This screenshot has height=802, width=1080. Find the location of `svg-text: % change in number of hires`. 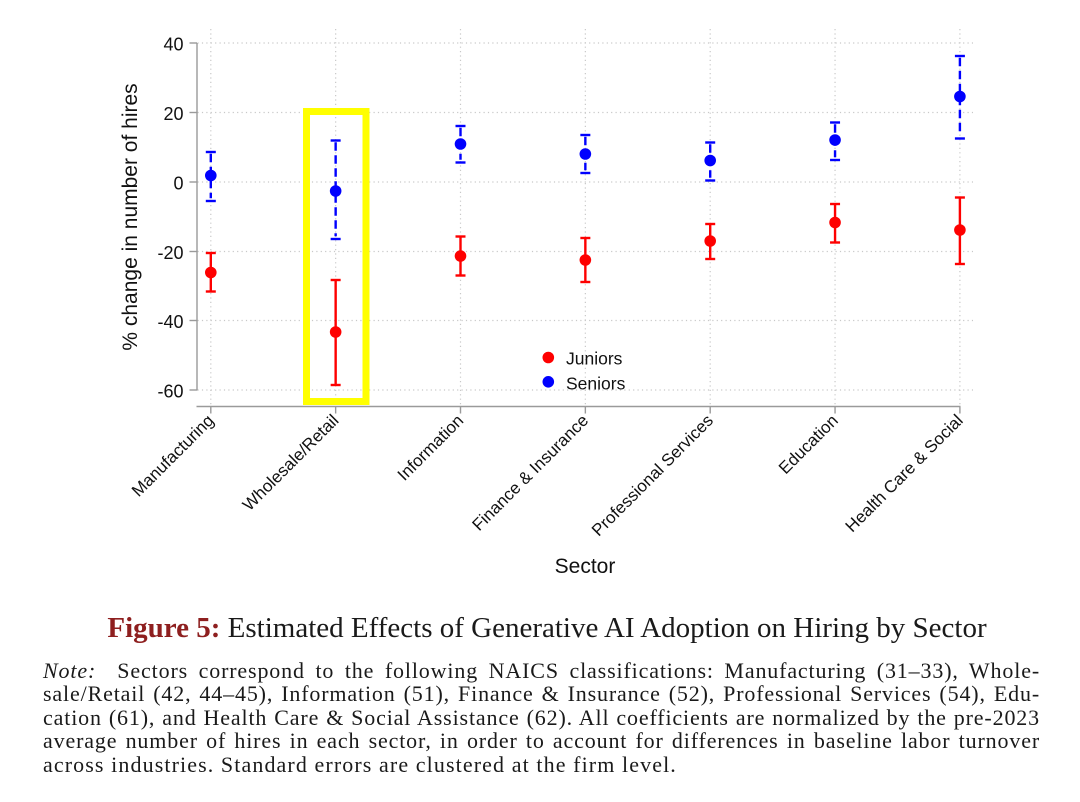

svg-text: % change in number of hires is located at coordinates (130, 216).